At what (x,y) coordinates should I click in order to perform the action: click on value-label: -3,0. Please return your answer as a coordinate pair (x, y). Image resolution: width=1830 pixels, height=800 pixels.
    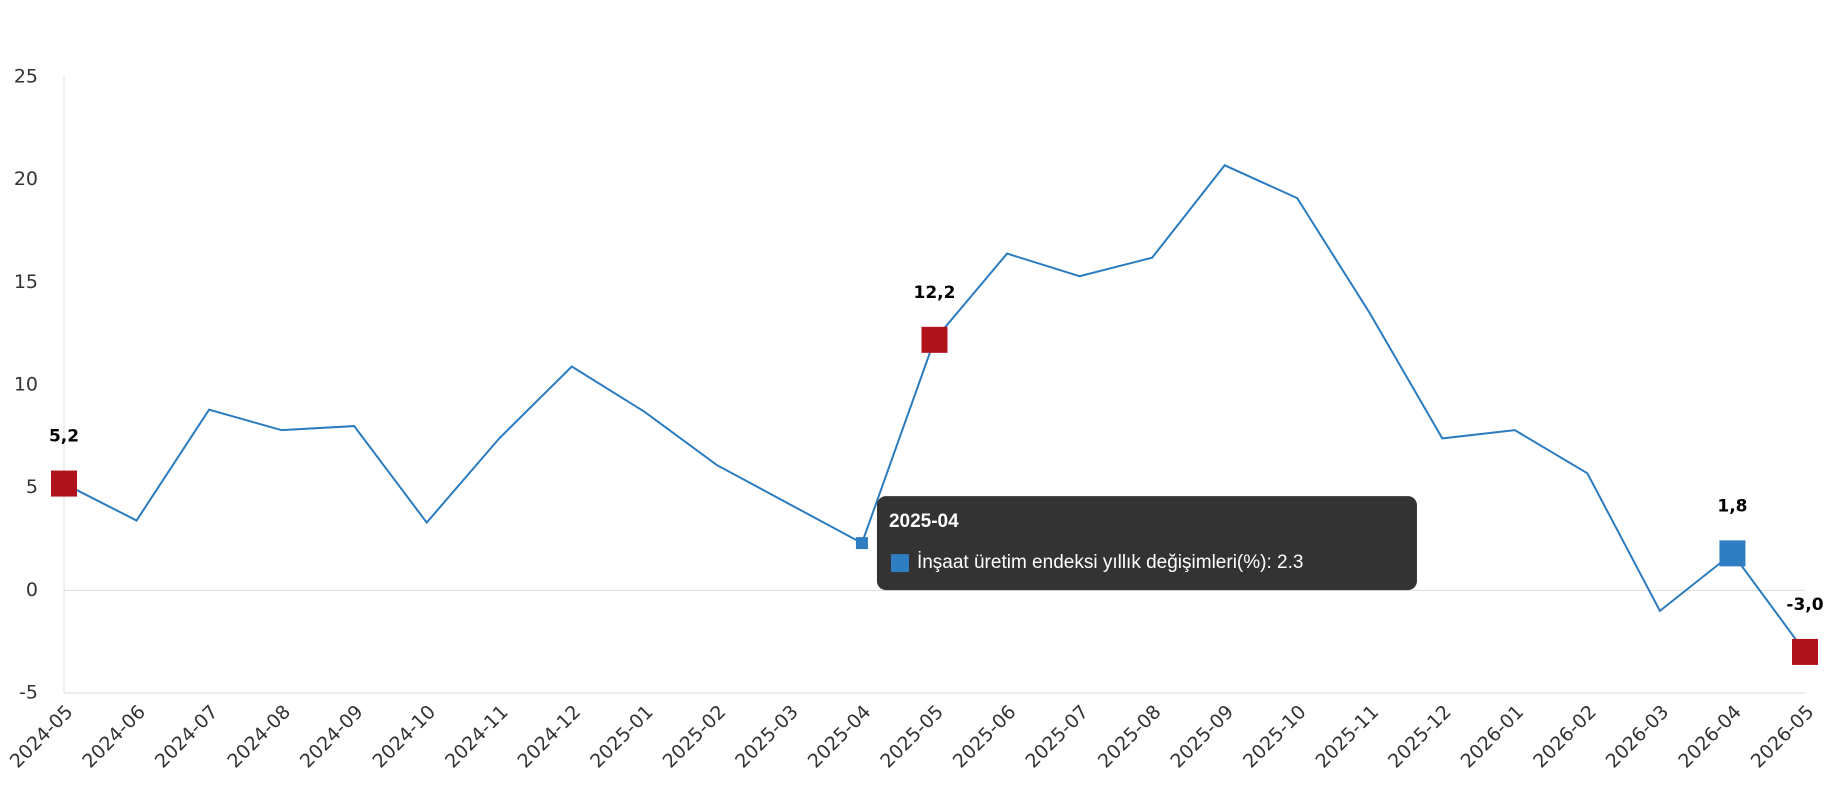
    Looking at the image, I should click on (1804, 605).